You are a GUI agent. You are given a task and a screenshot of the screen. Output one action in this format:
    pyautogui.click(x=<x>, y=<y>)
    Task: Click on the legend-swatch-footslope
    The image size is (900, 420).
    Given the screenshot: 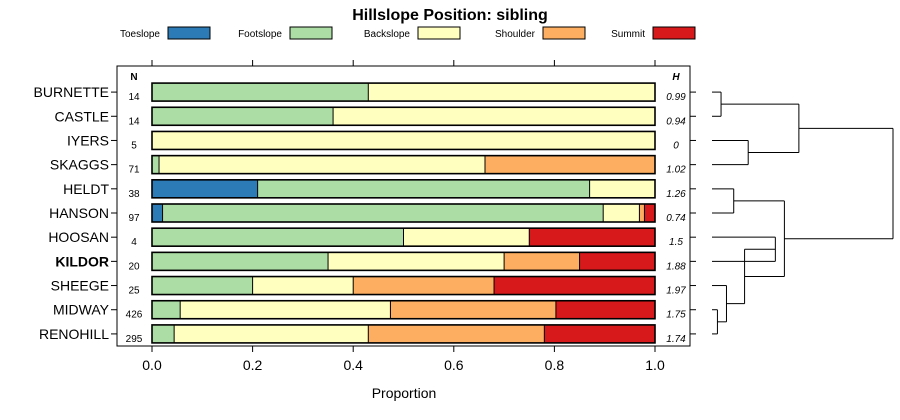 What is the action you would take?
    pyautogui.click(x=311, y=33)
    